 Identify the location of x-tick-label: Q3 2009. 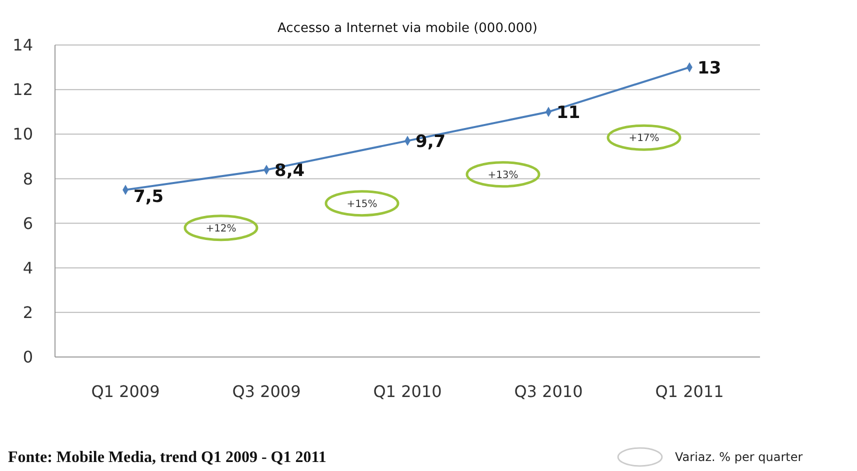
(266, 391).